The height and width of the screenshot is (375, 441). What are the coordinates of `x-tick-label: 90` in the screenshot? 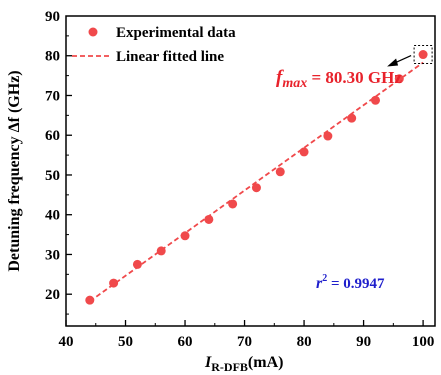 It's located at (363, 342).